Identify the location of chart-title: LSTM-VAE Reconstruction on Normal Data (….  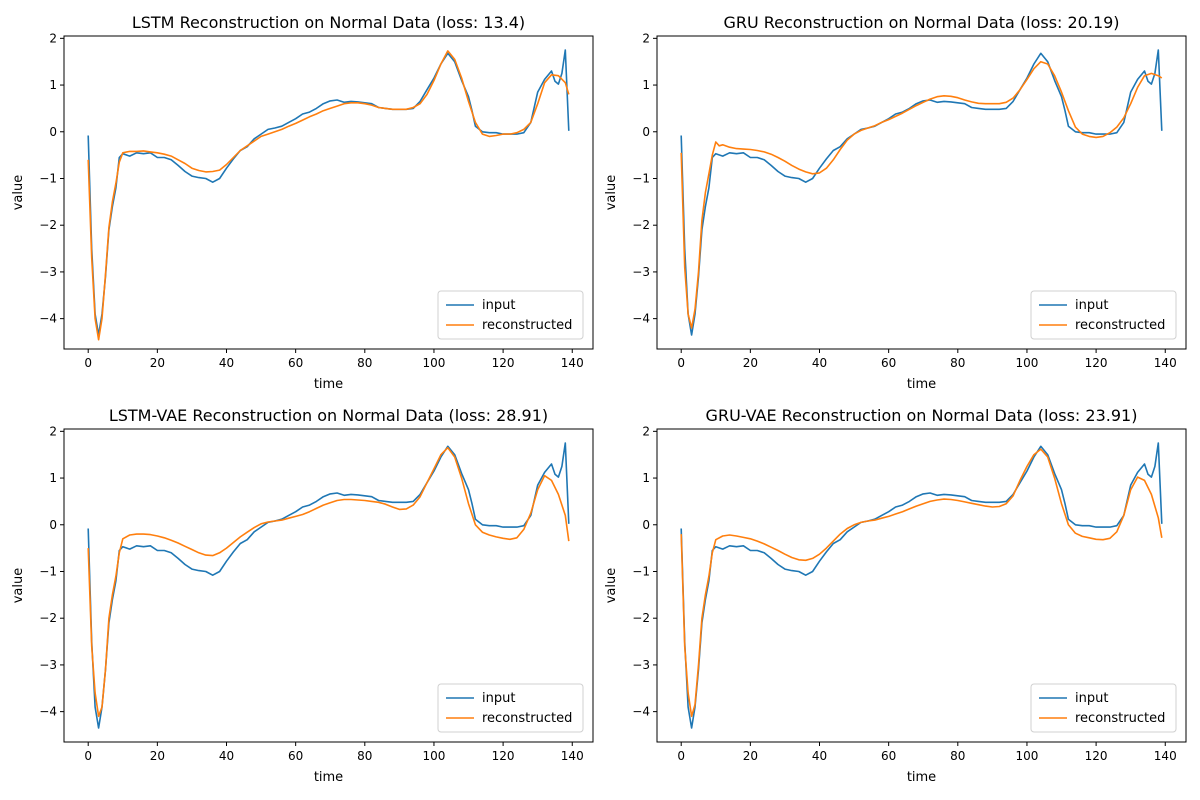
(328, 415).